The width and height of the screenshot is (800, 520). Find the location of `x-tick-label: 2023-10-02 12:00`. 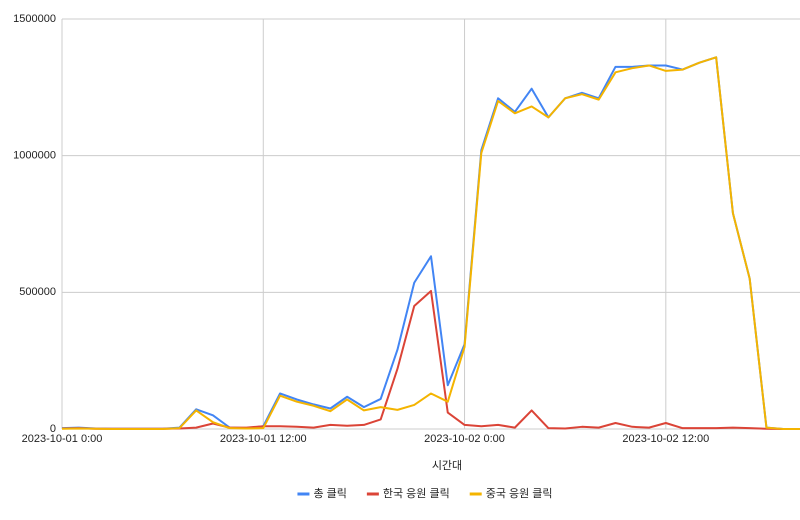

x-tick-label: 2023-10-02 12:00 is located at coordinates (665, 439).